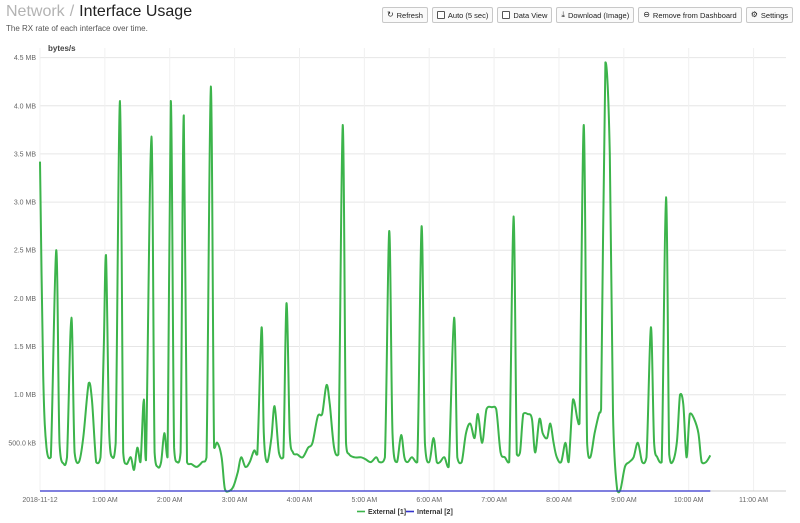  I want to click on refresh-label: Refresh, so click(409, 15).